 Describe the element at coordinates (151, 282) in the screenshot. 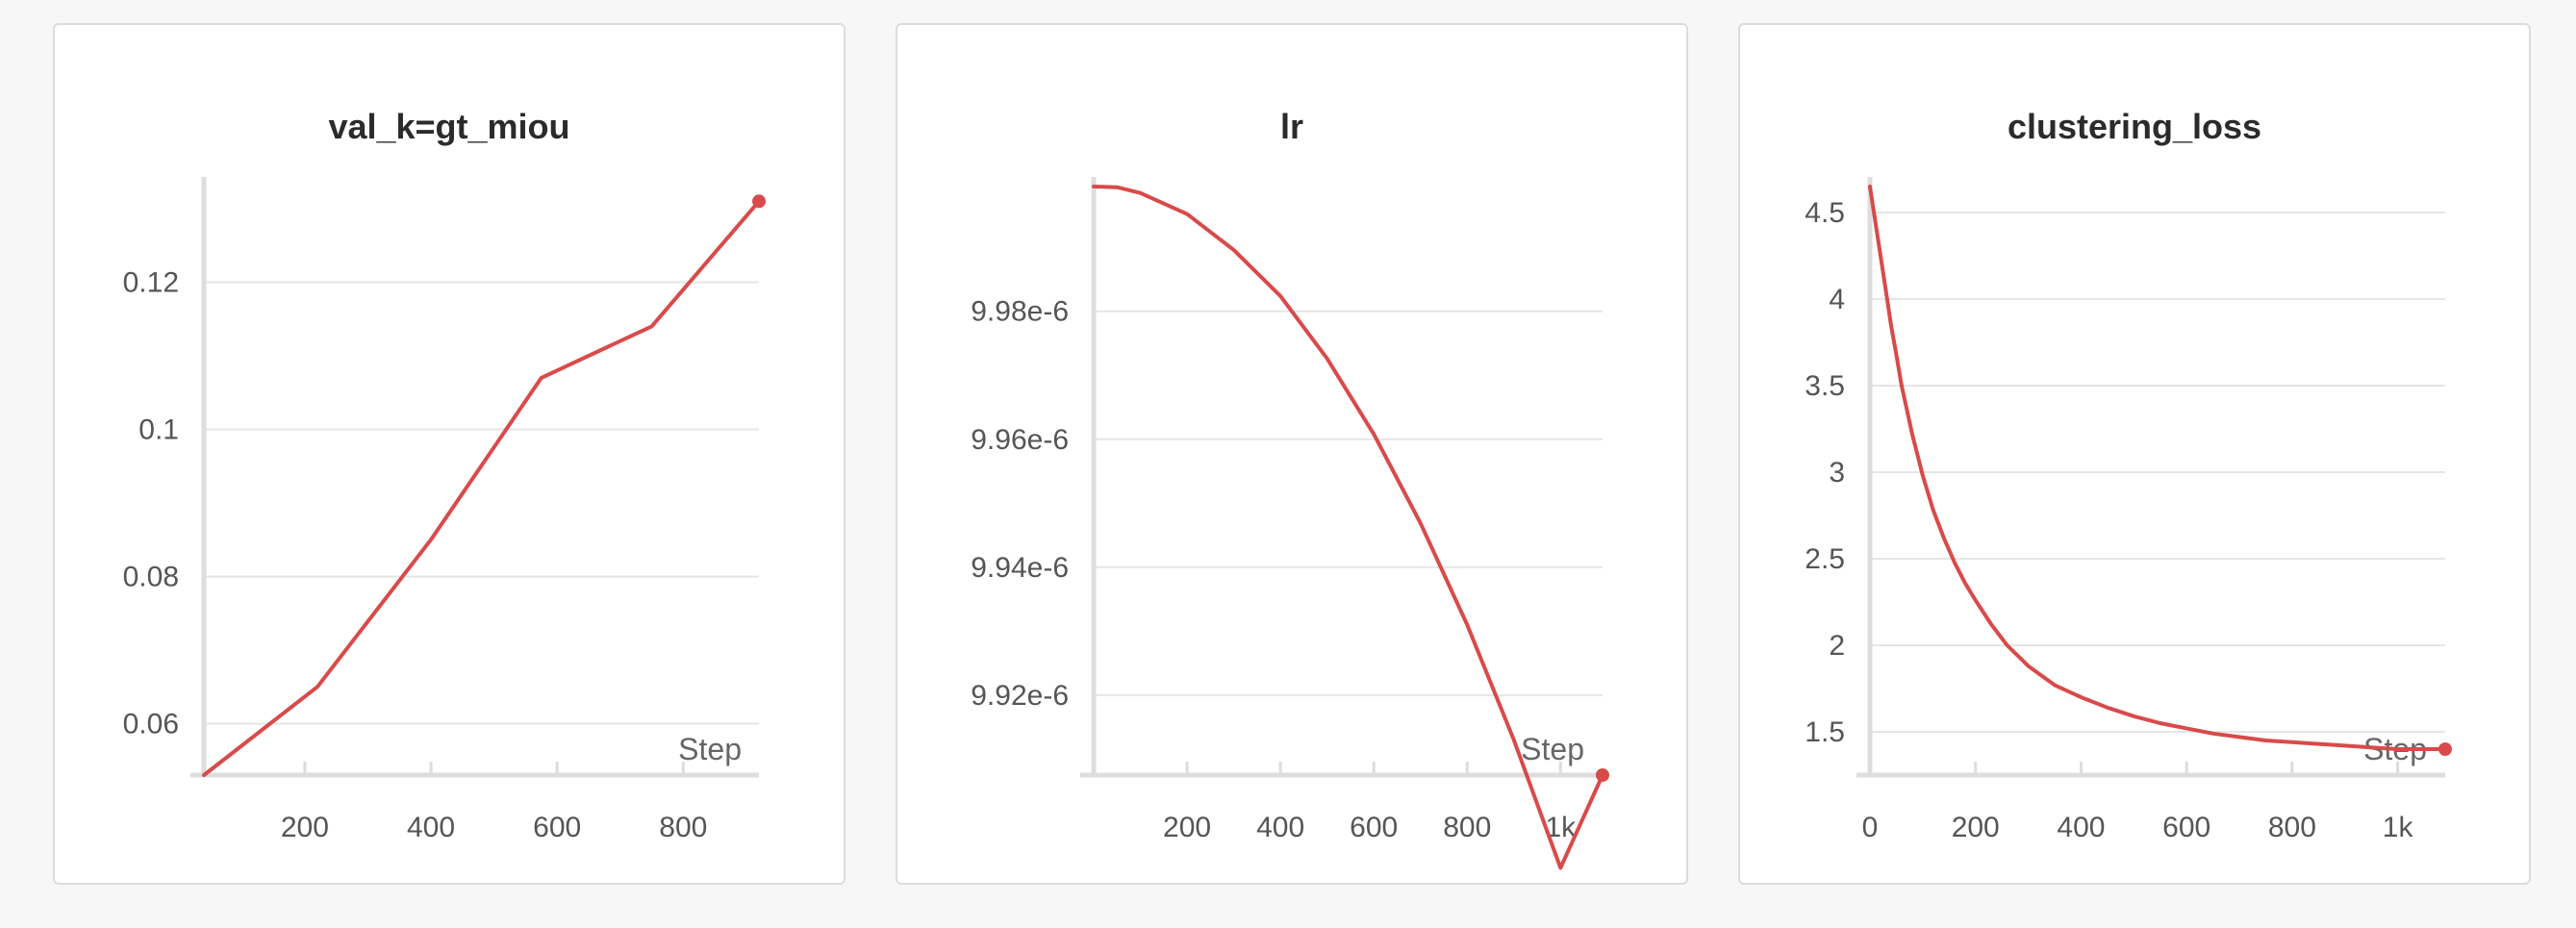

I see `y-tick-label: 0.12` at that location.